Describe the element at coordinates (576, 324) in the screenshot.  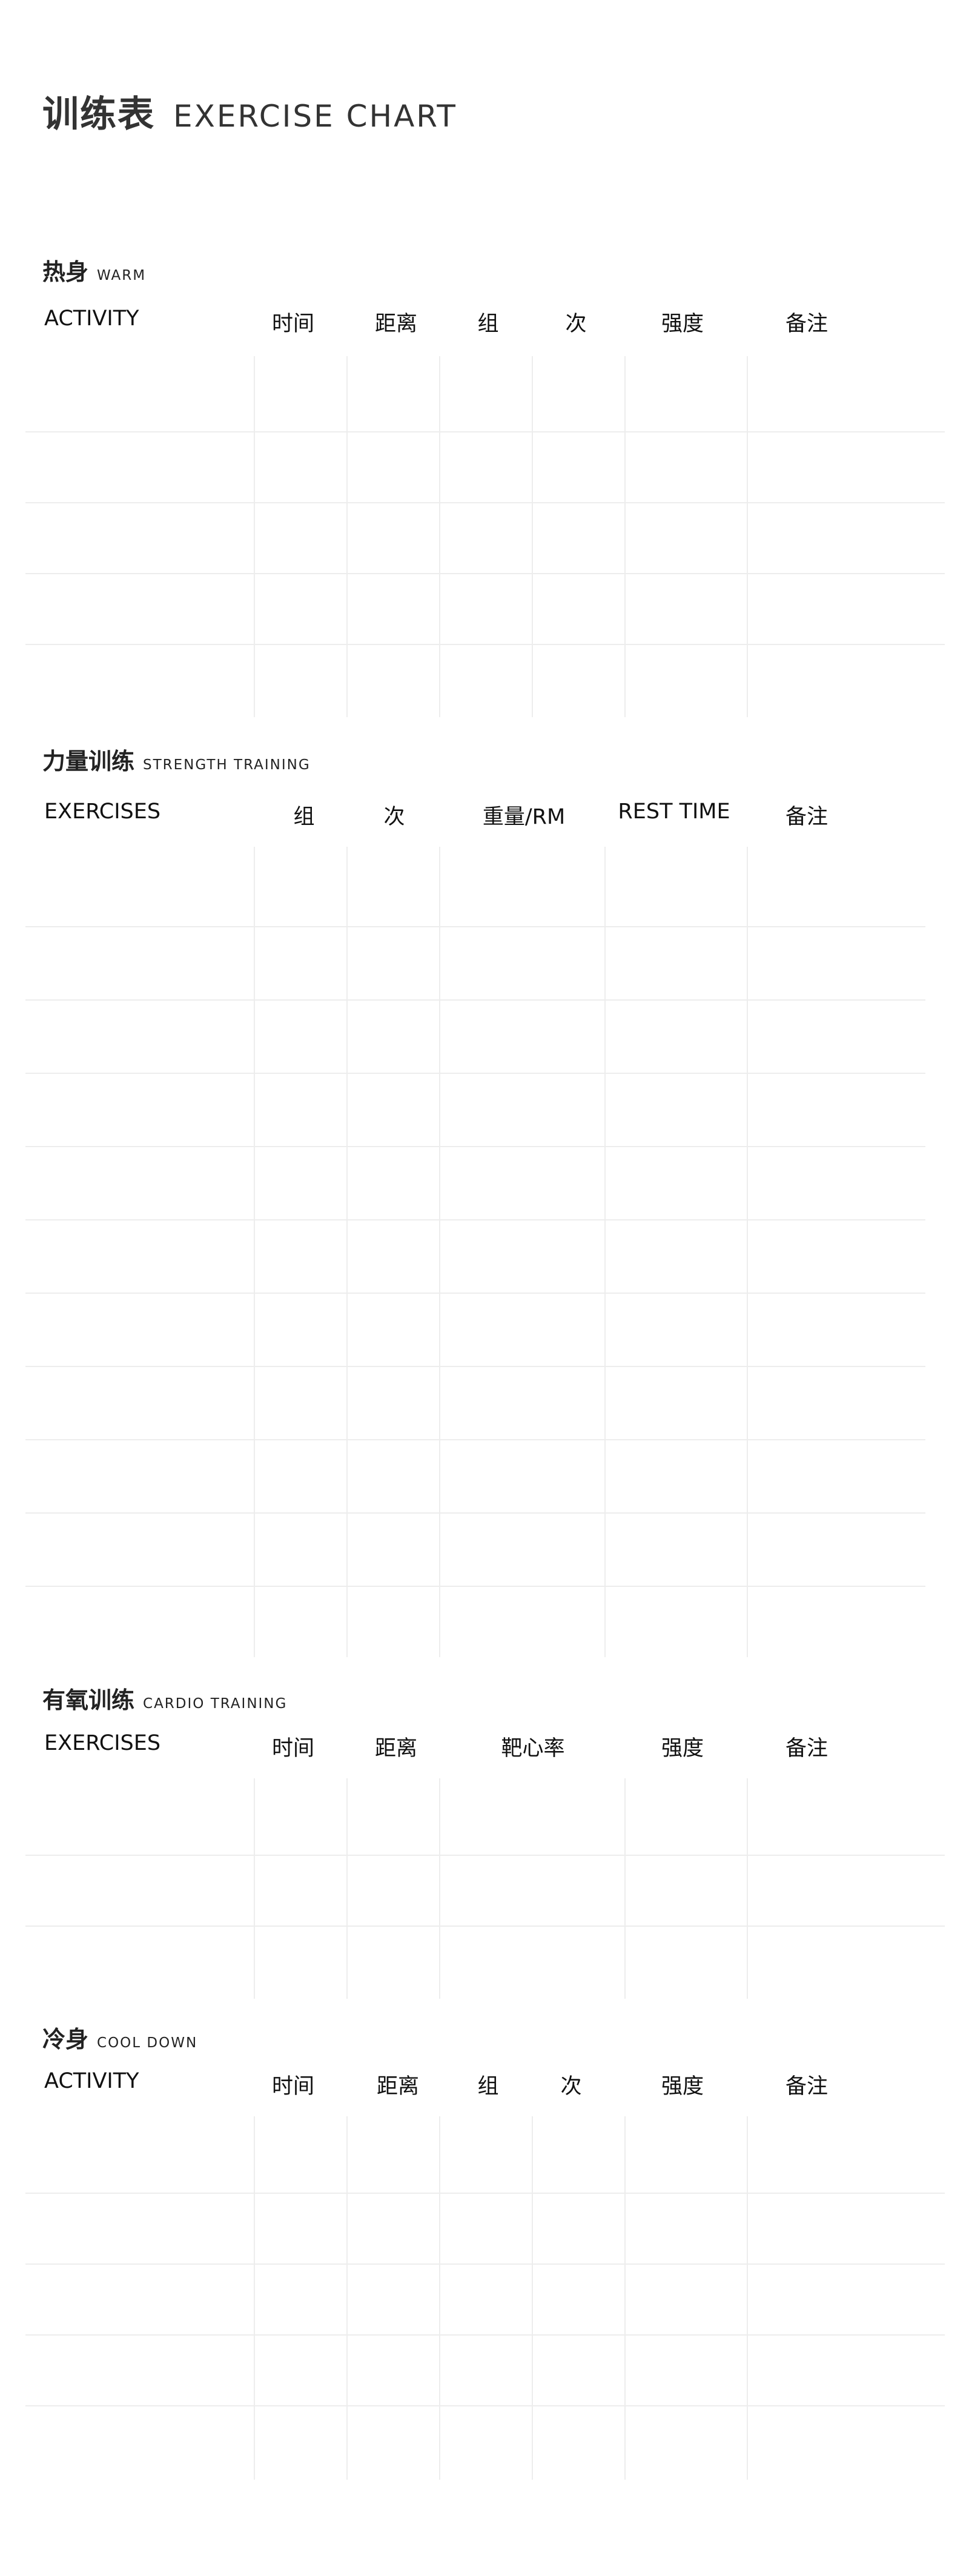
I see `warm-header-reps: 次` at that location.